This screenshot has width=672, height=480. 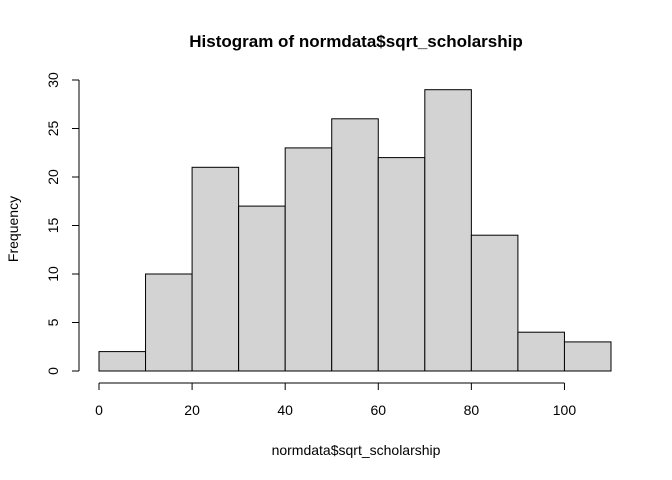 I want to click on chart-title: Histogram of normdata$sqrt_scholarship, so click(x=355, y=41).